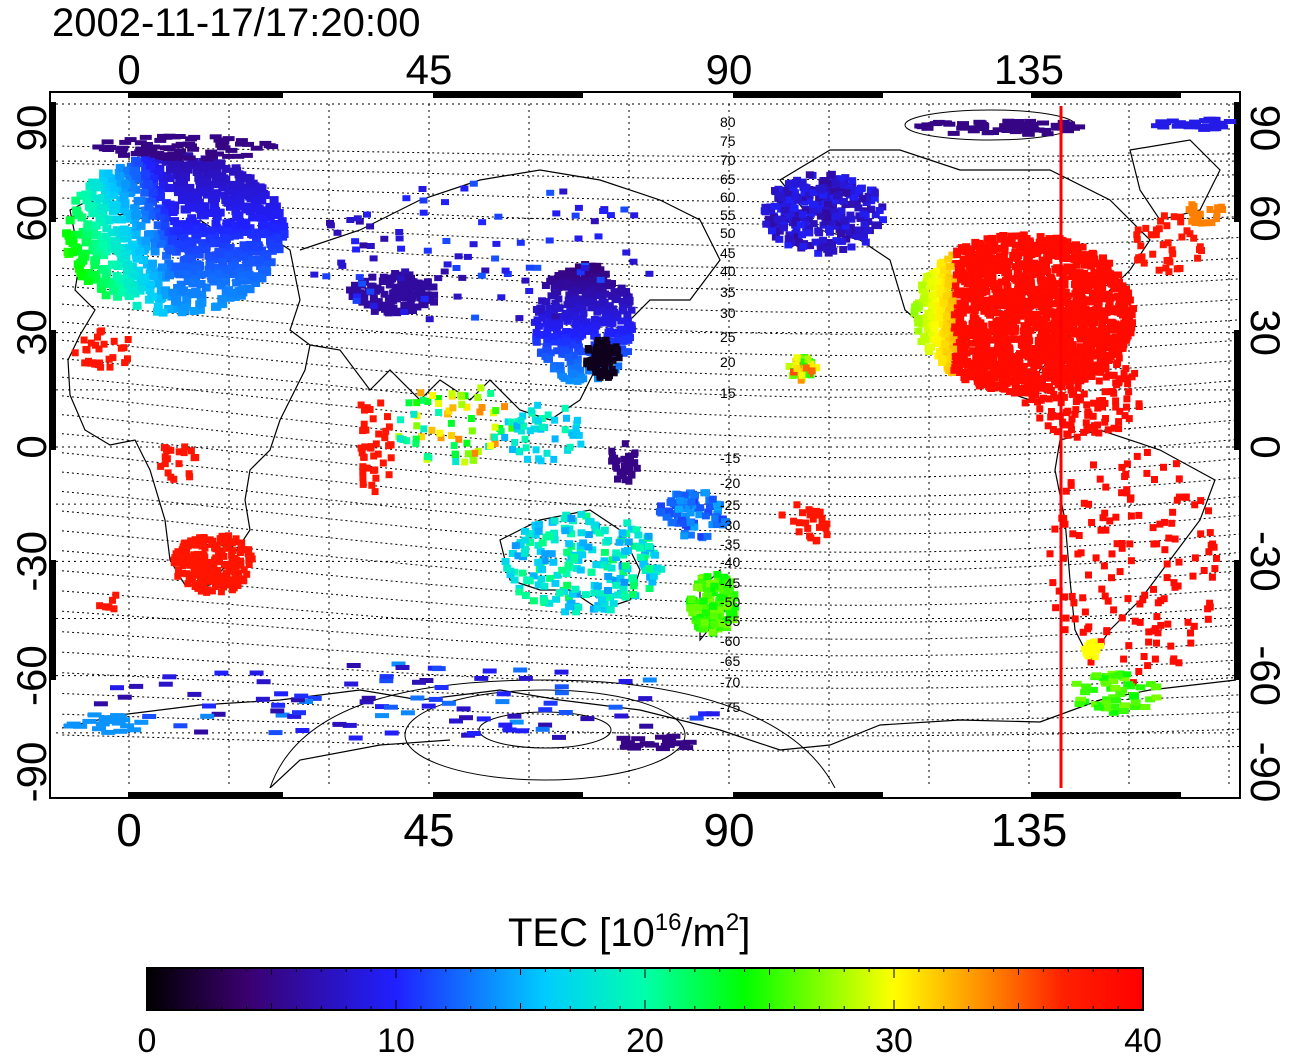 This screenshot has width=1292, height=1057. I want to click on colorbar-ticks, so click(645, 989).